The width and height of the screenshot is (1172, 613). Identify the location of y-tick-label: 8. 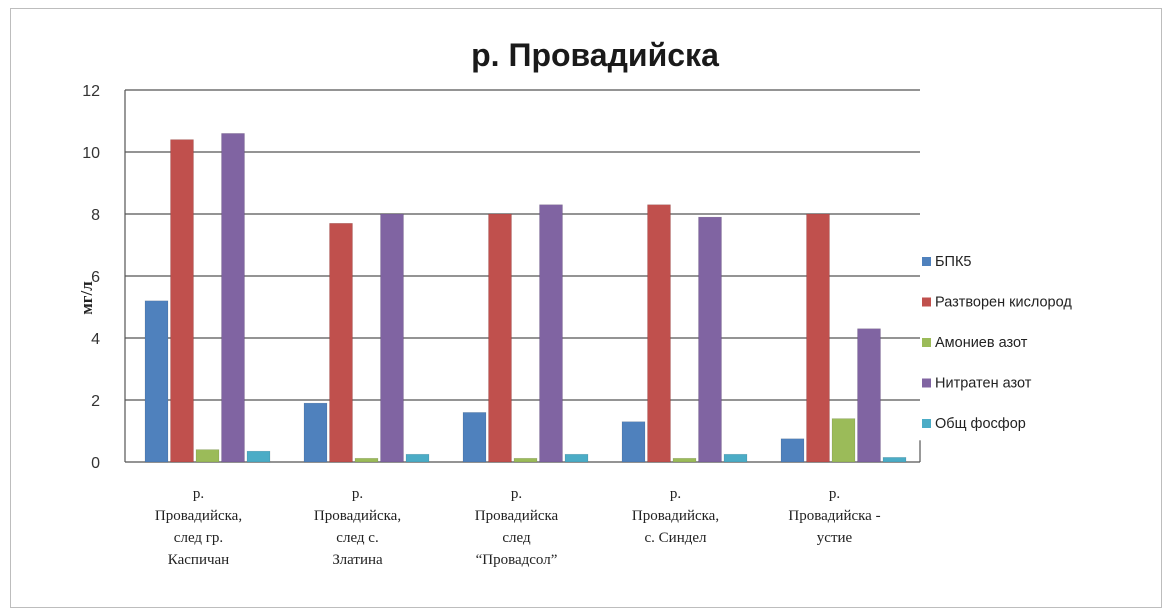
(95, 215).